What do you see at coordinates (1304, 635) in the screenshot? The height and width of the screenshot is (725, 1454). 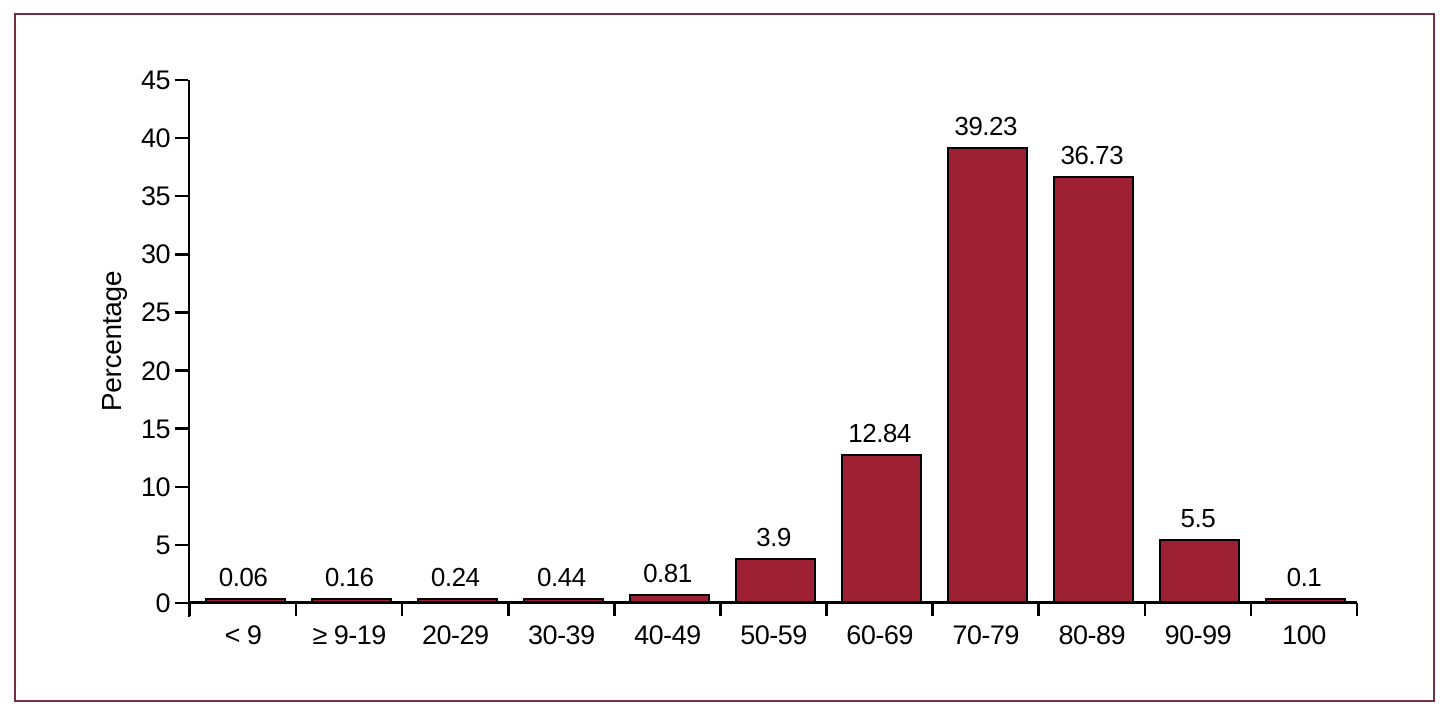 I see `x-category-label: 100` at bounding box center [1304, 635].